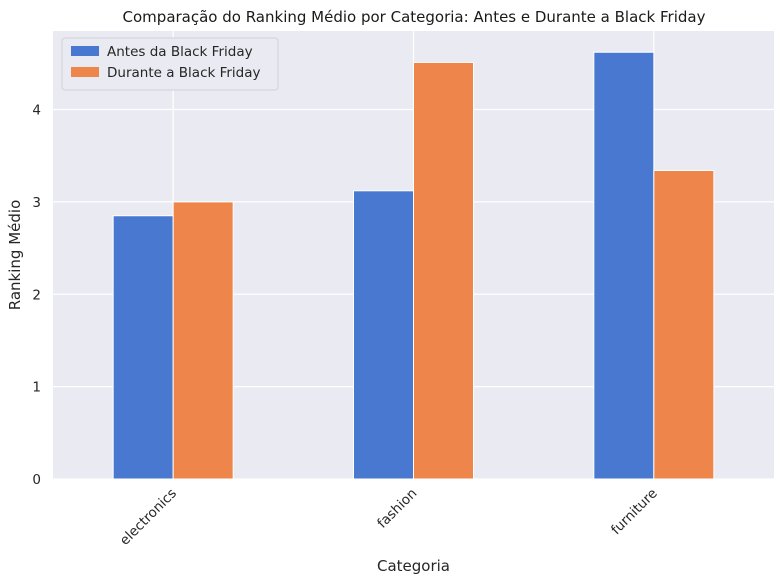 The width and height of the screenshot is (784, 584). What do you see at coordinates (383, 335) in the screenshot?
I see `bar-fashion-antes` at bounding box center [383, 335].